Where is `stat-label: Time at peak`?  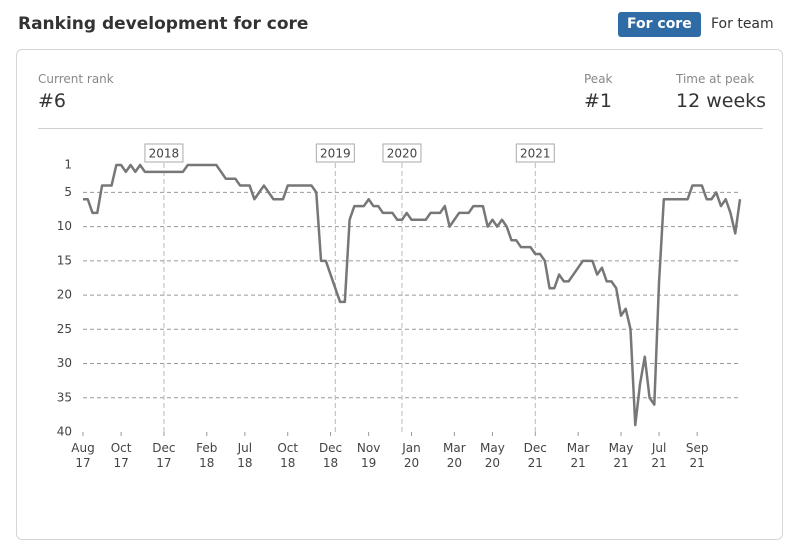
stat-label: Time at peak is located at coordinates (715, 79).